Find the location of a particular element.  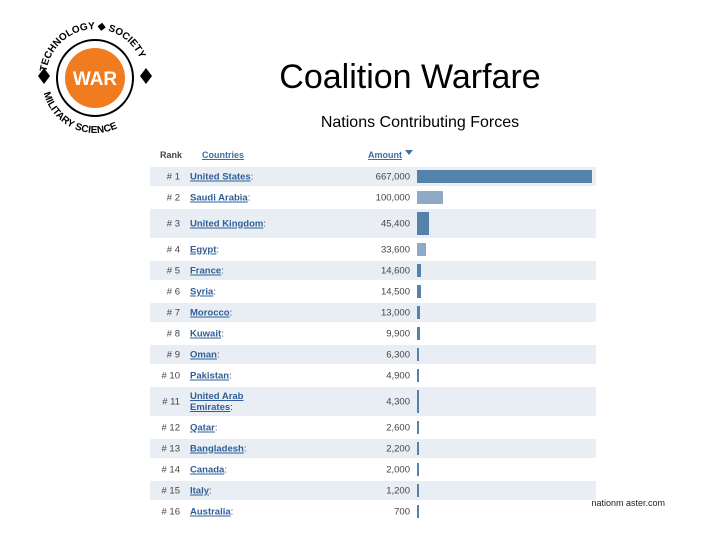

rank-cell: # 5 is located at coordinates (173, 270).